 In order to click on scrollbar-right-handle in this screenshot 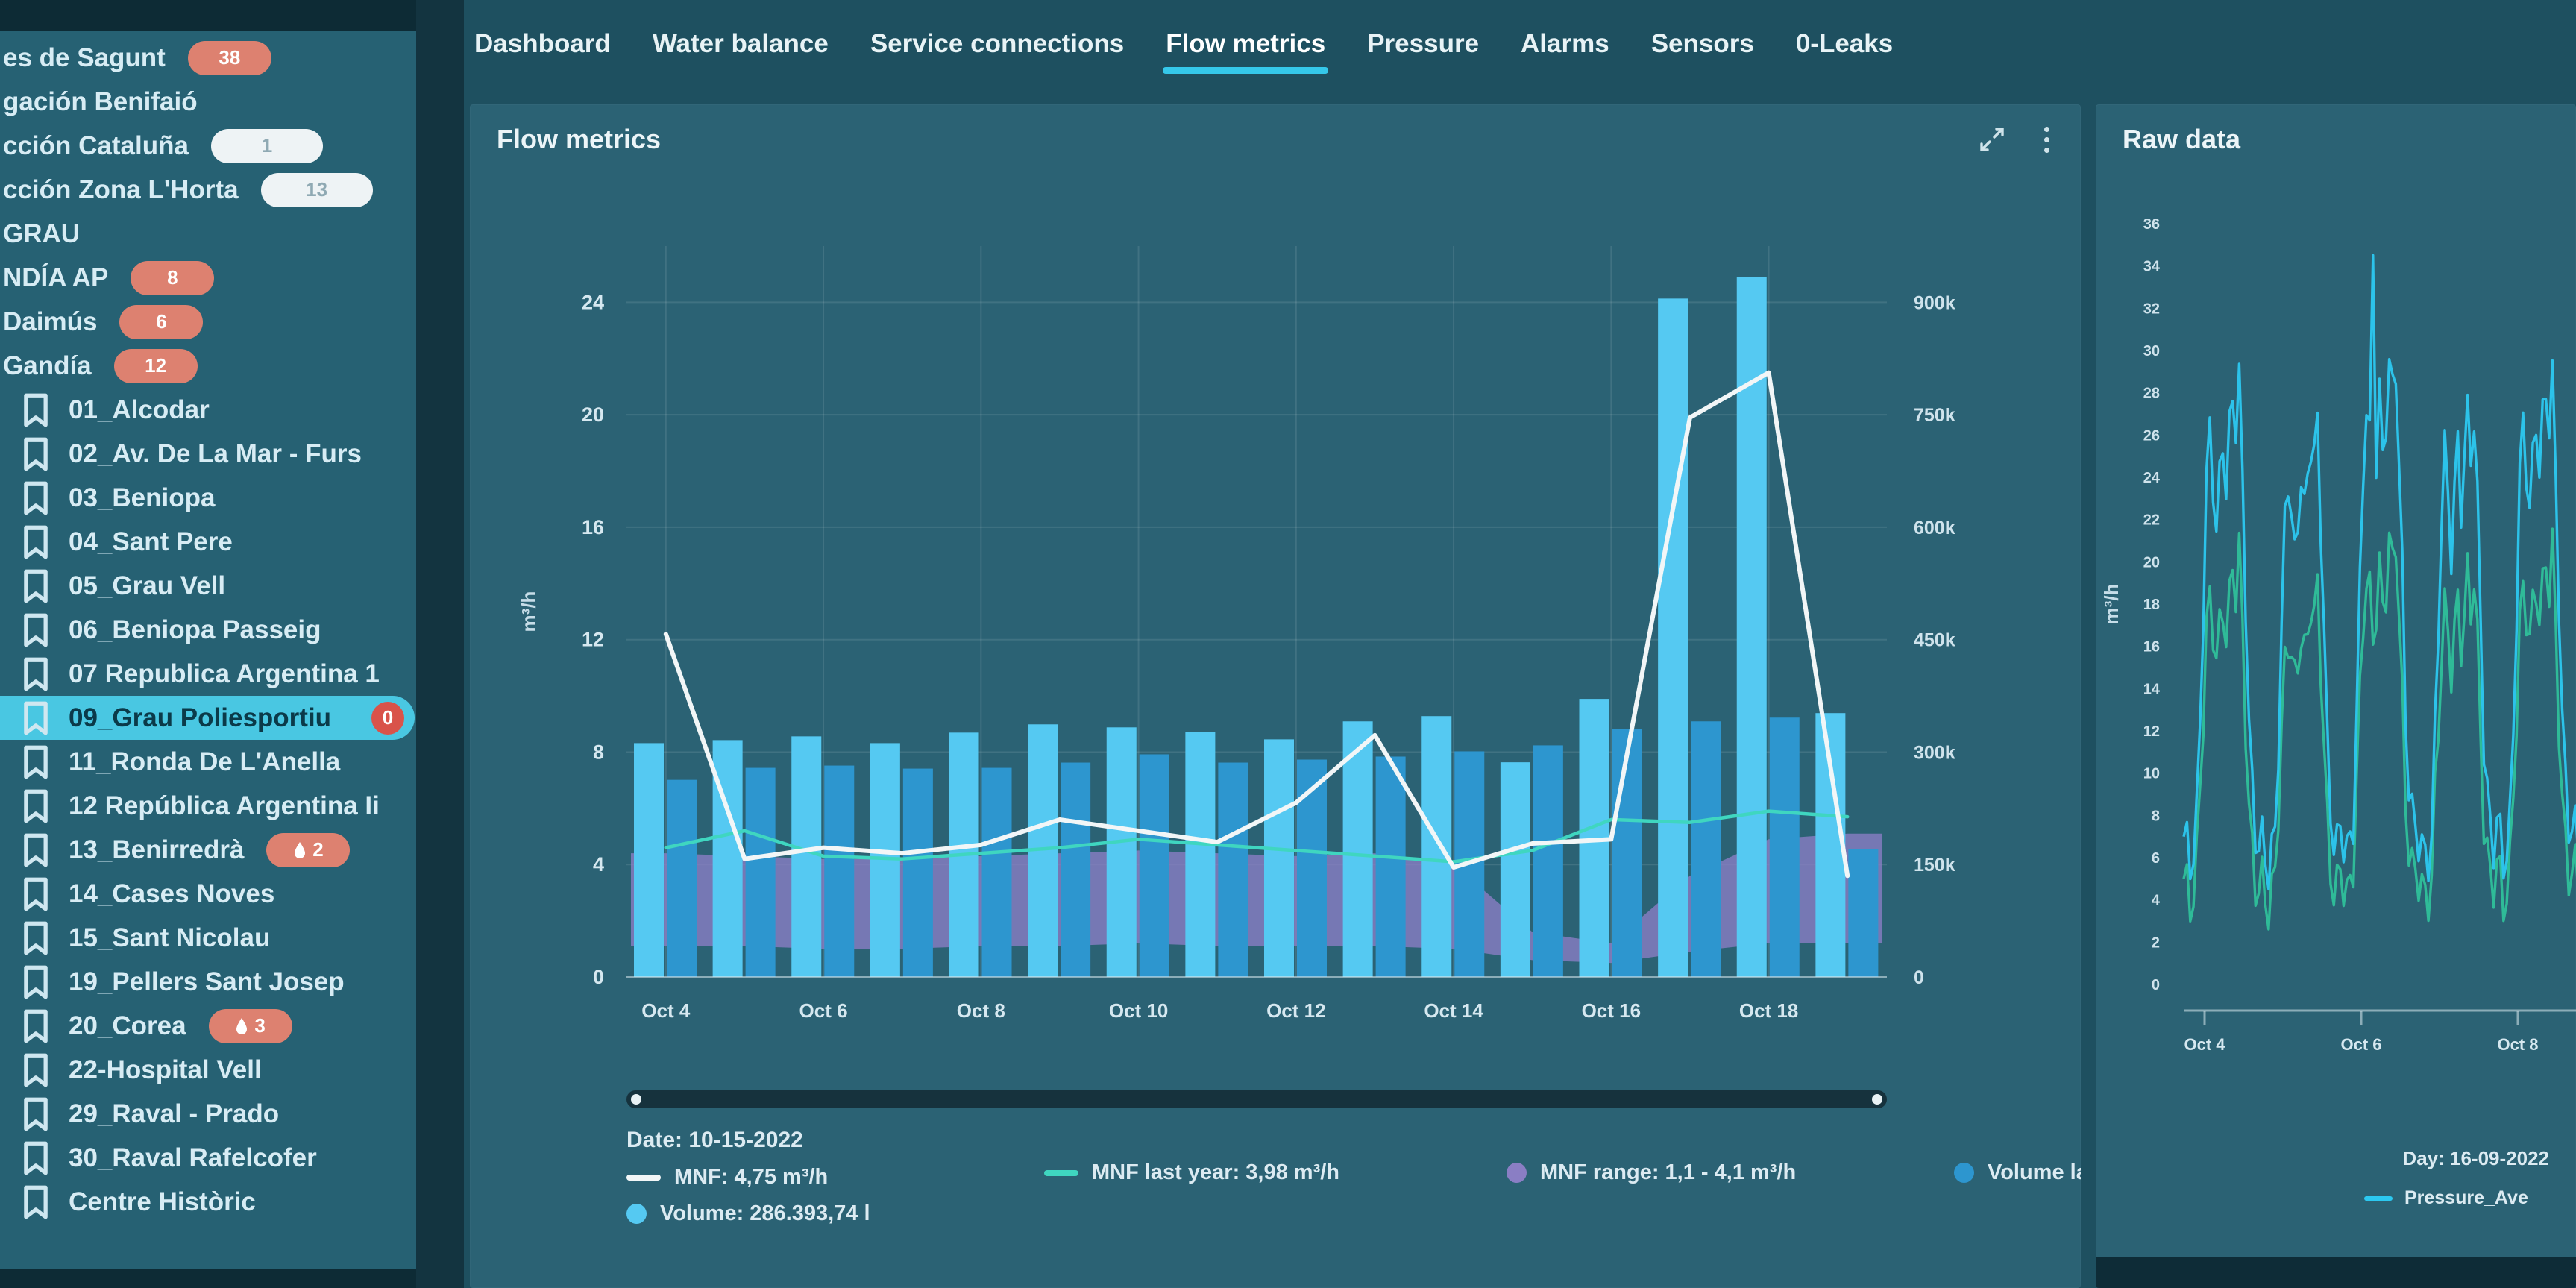, I will do `click(1877, 1099)`.